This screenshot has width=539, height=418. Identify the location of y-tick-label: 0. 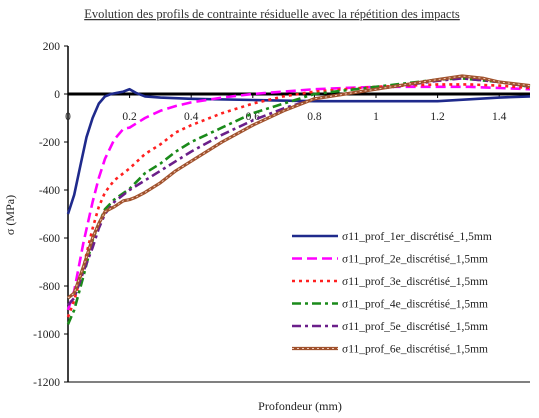
(57, 95).